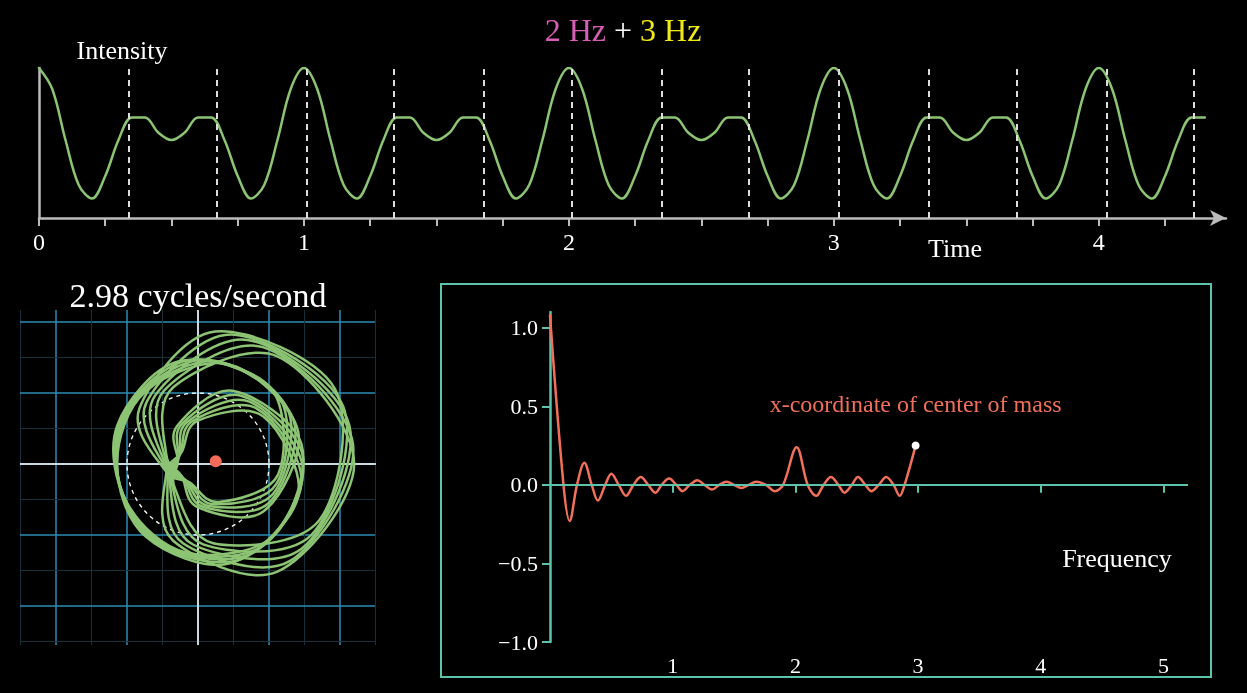 The height and width of the screenshot is (693, 1247). What do you see at coordinates (955, 248) in the screenshot?
I see `x-axis-title: Time` at bounding box center [955, 248].